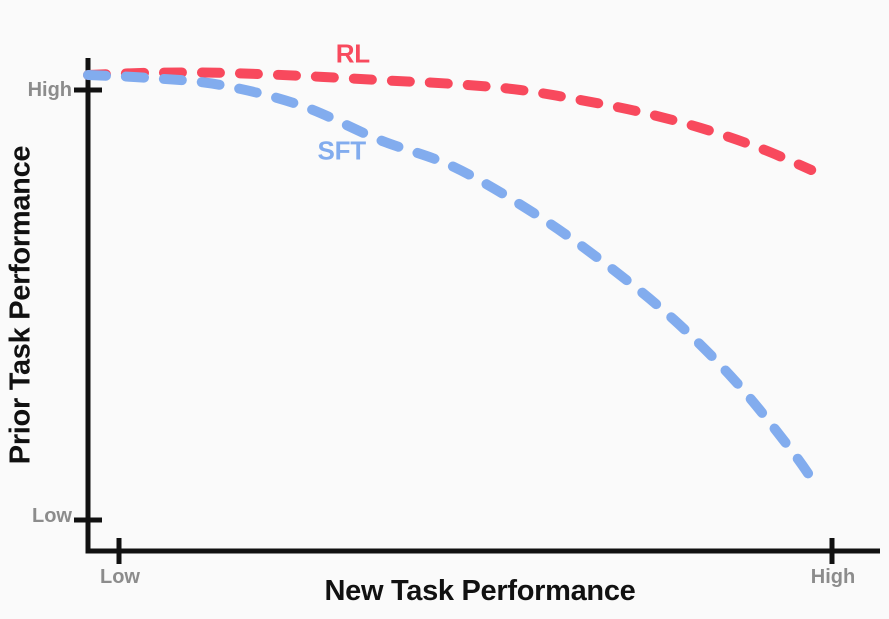 Image resolution: width=889 pixels, height=619 pixels. Describe the element at coordinates (120, 577) in the screenshot. I see `x-tick-label-low: Low` at that location.